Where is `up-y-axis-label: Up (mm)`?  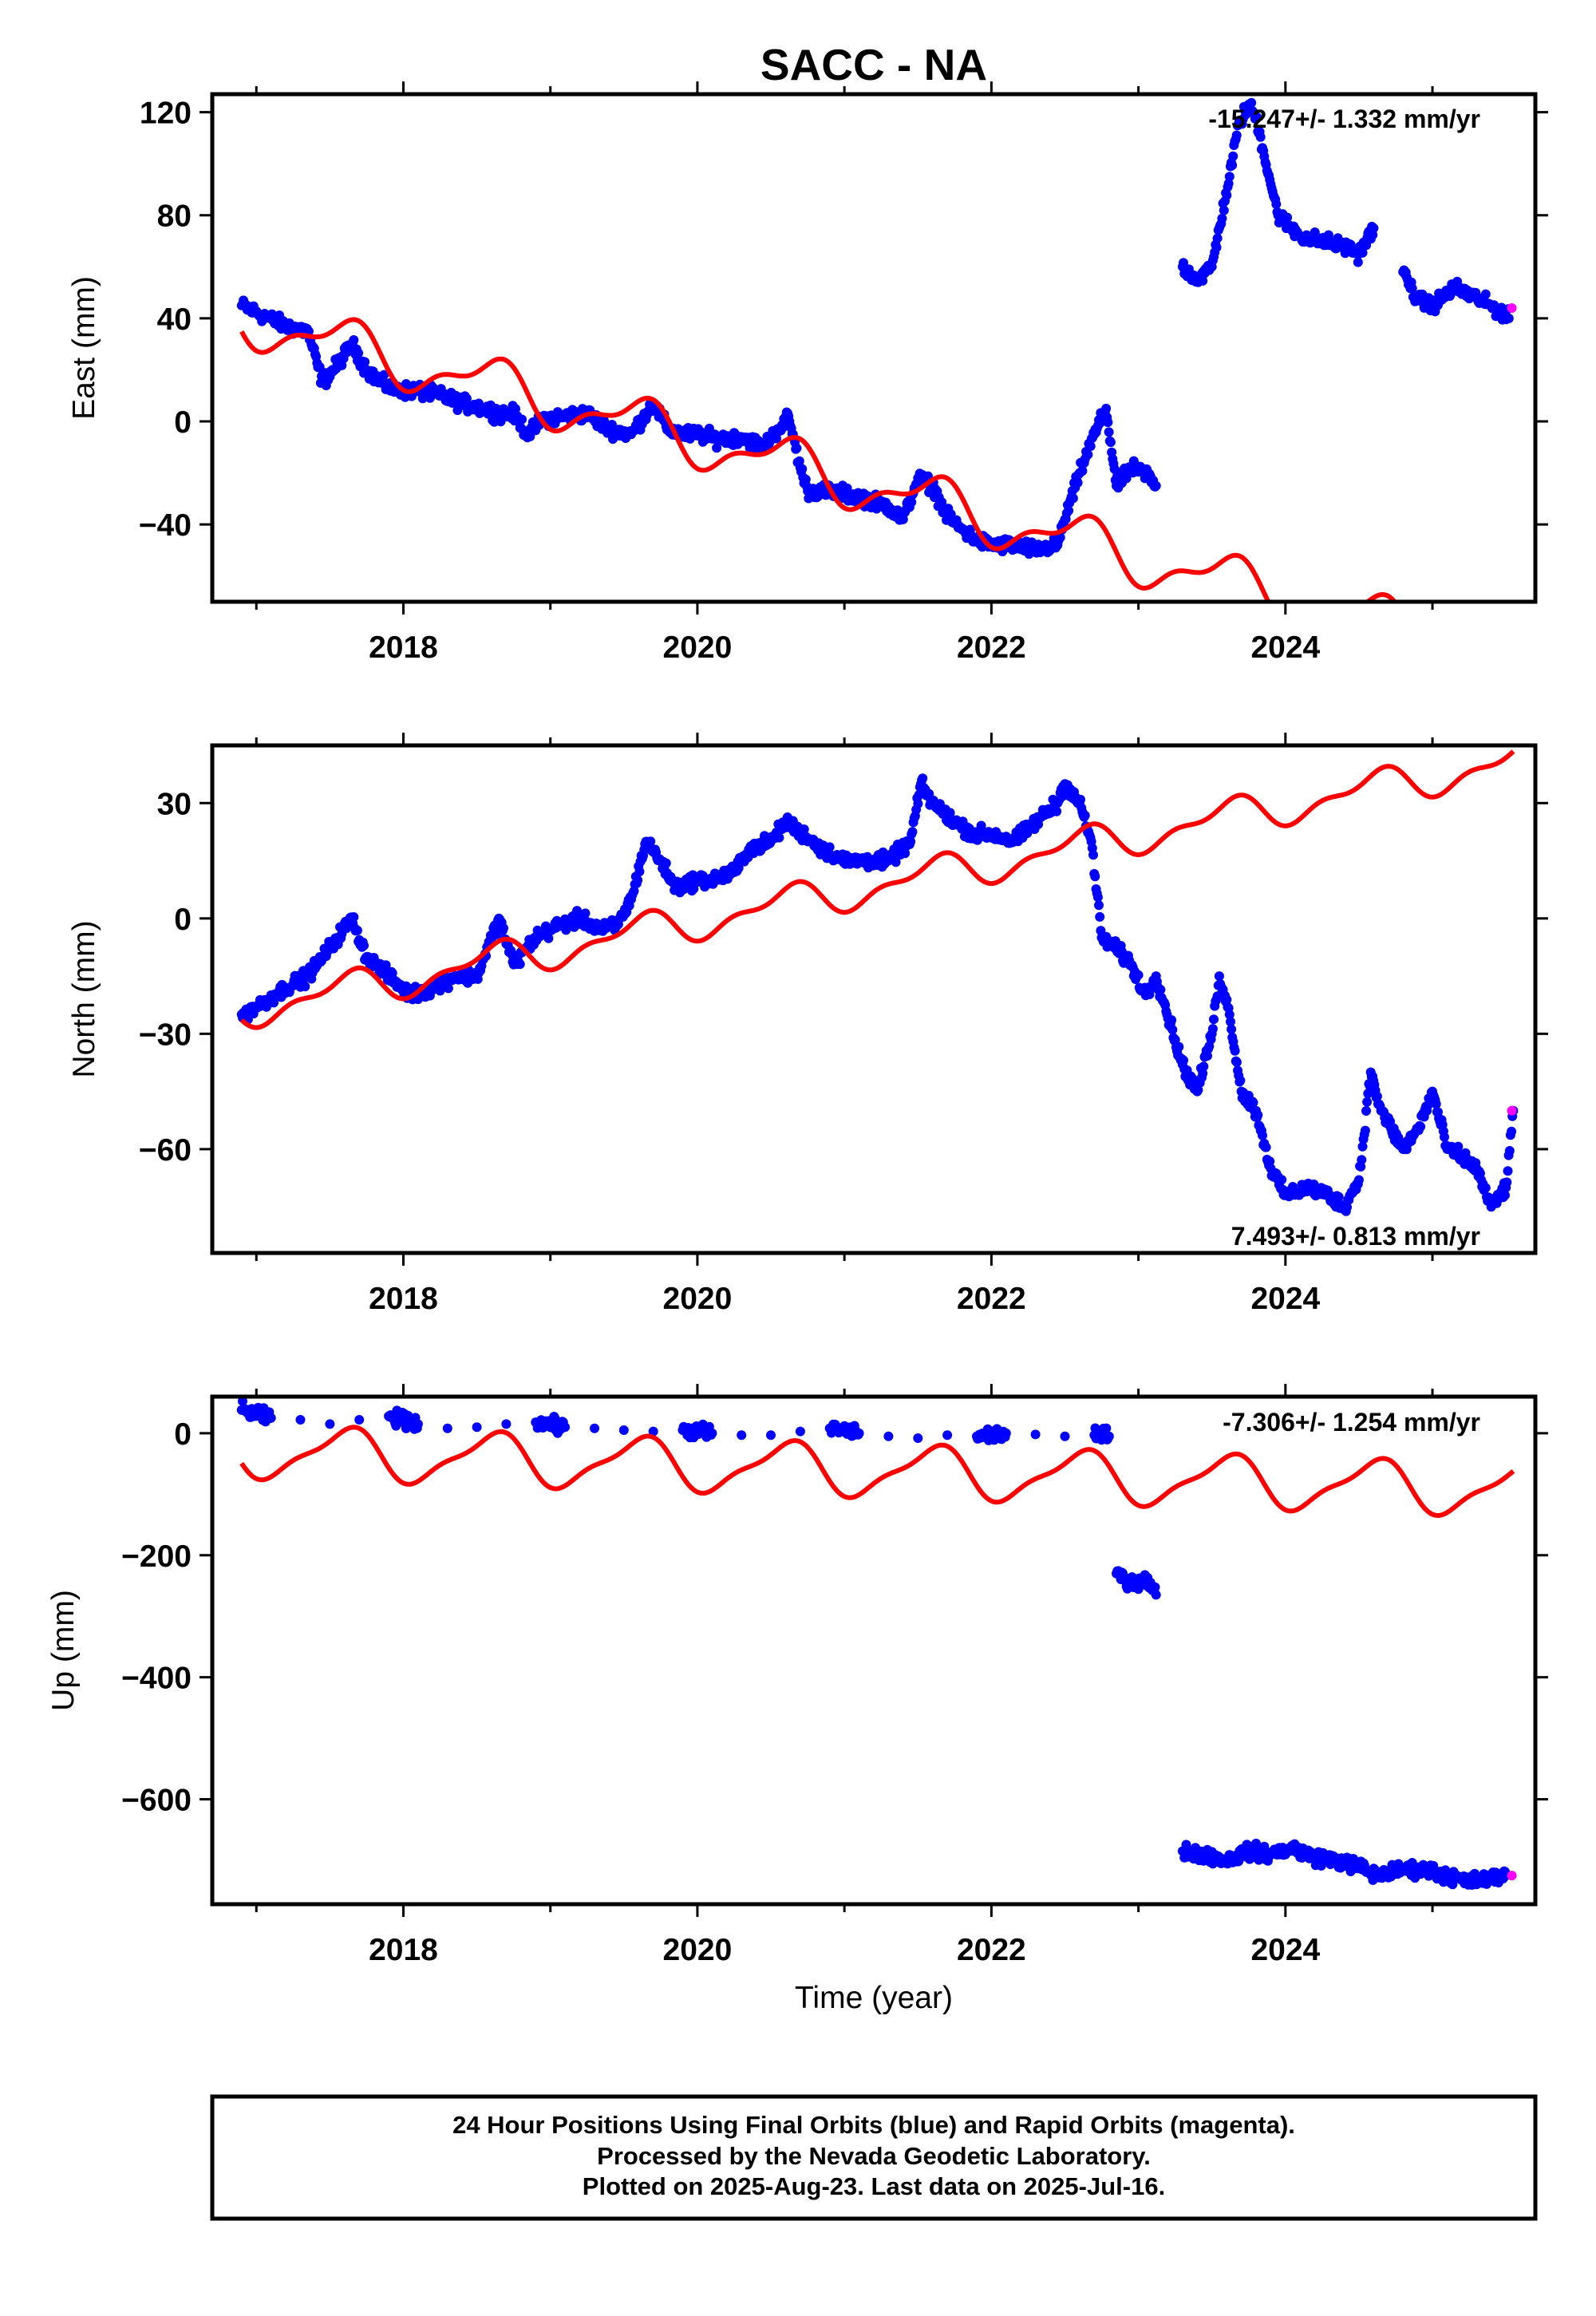
up-y-axis-label: Up (mm) is located at coordinates (63, 1650).